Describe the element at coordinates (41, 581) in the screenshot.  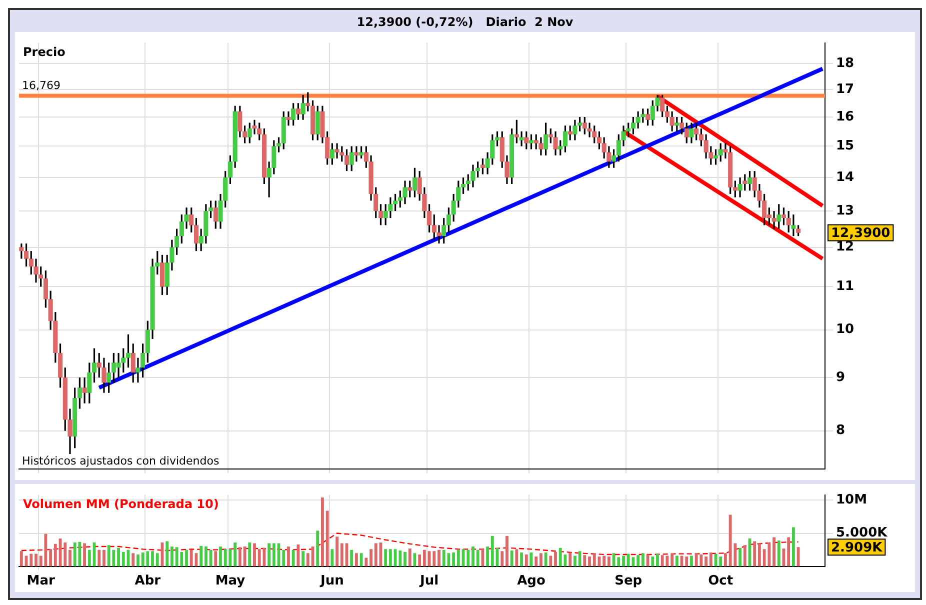
I see `x-tick-label: Mar` at that location.